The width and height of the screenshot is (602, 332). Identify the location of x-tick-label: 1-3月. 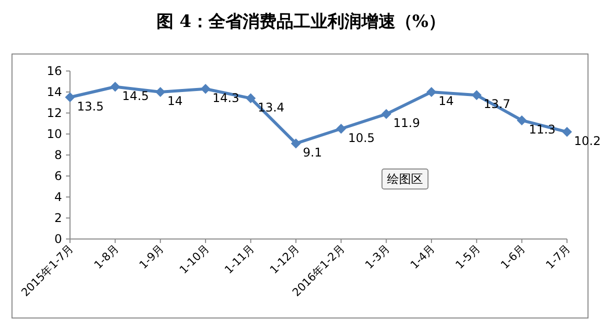
(377, 257).